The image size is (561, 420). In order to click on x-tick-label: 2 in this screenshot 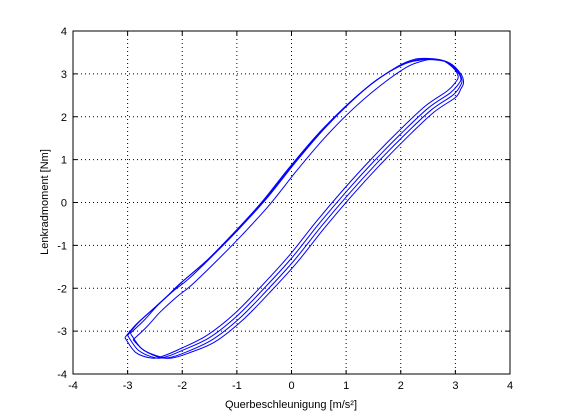, I will do `click(401, 386)`.